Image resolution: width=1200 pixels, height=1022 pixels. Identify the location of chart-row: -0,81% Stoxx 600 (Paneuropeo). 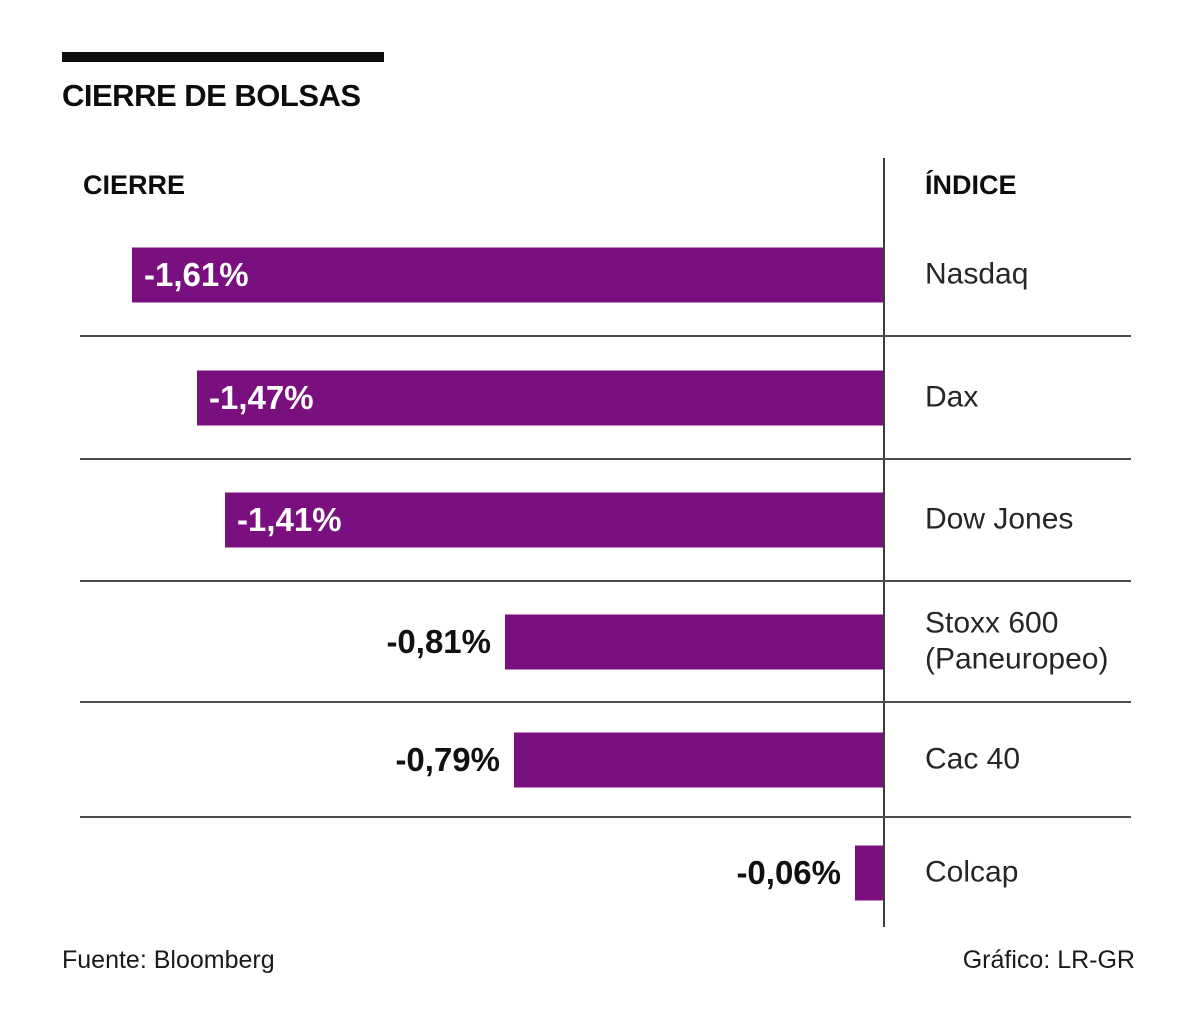
(605, 642).